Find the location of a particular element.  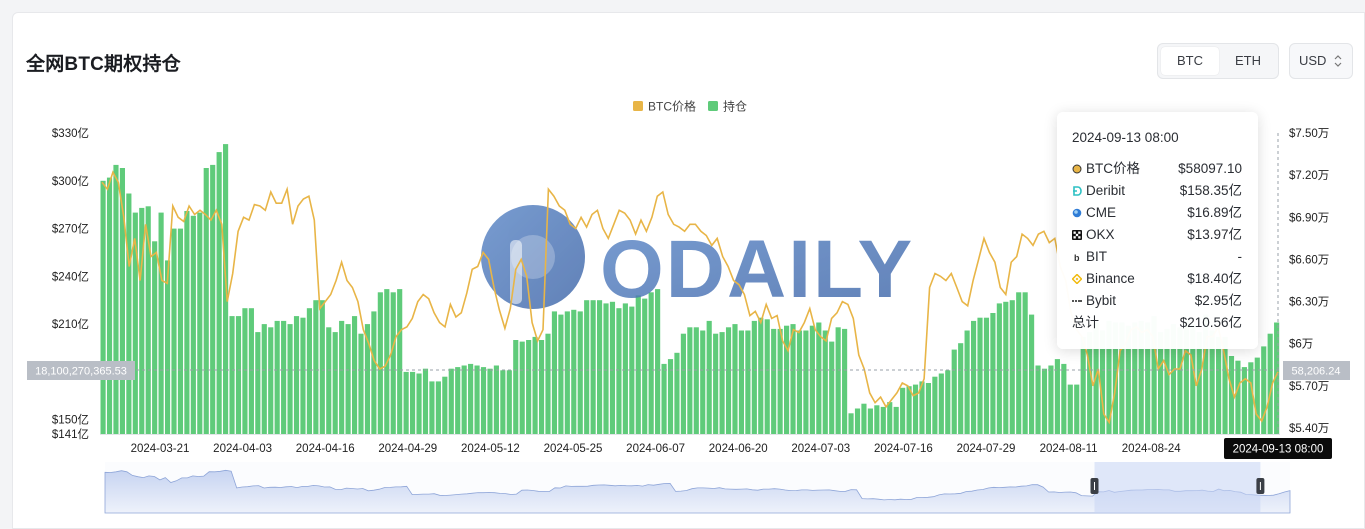

right-axis-tick: $5.40万 is located at coordinates (1309, 429).